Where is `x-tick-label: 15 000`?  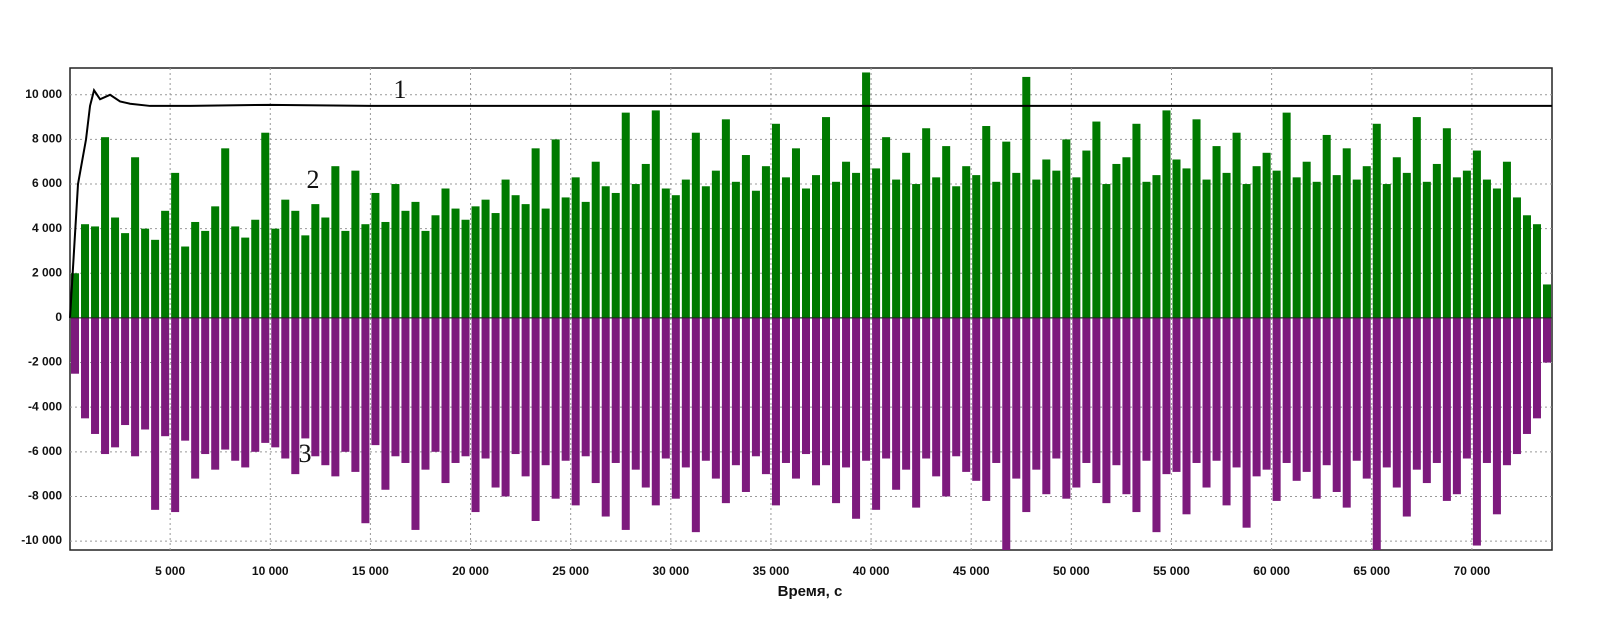
x-tick-label: 15 000 is located at coordinates (370, 571).